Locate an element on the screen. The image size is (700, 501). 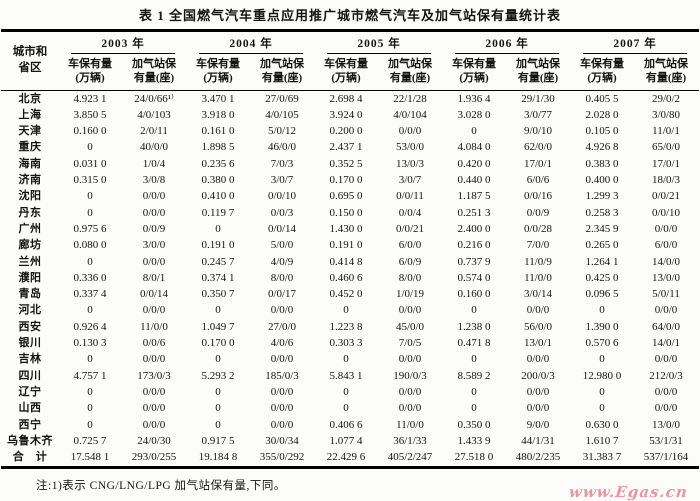
city-name: 海南 is located at coordinates (30, 163).